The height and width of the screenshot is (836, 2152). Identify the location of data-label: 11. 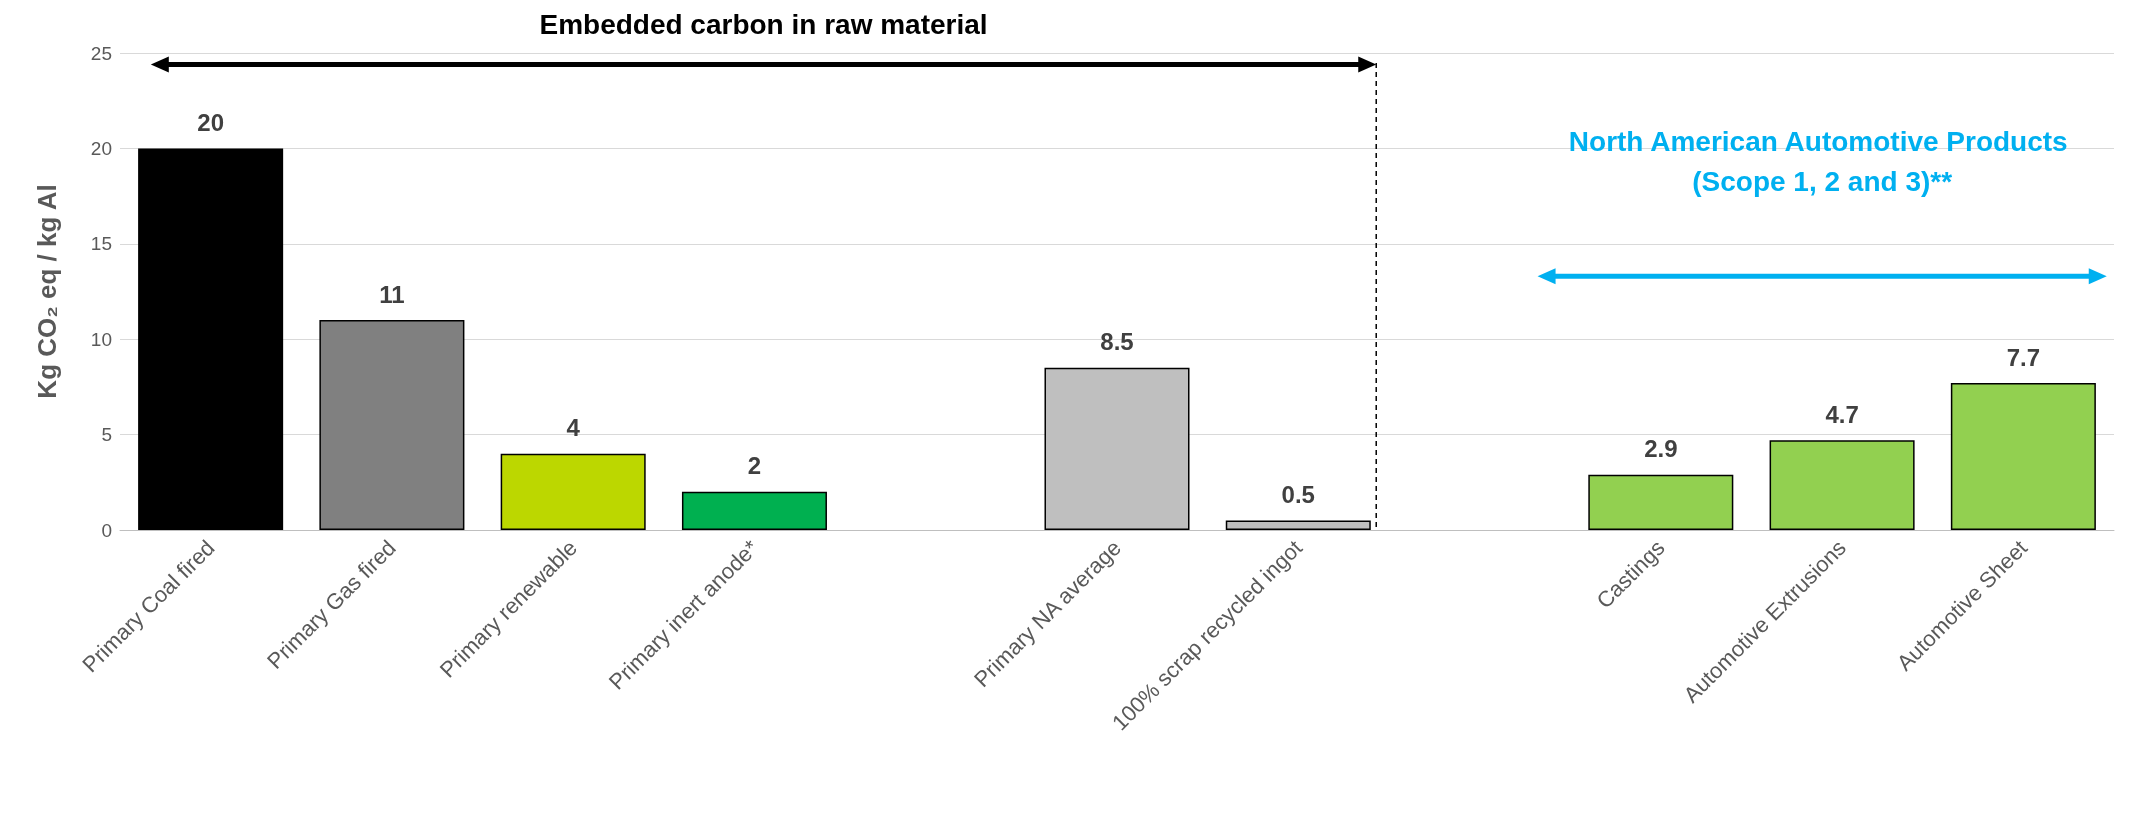
(392, 294).